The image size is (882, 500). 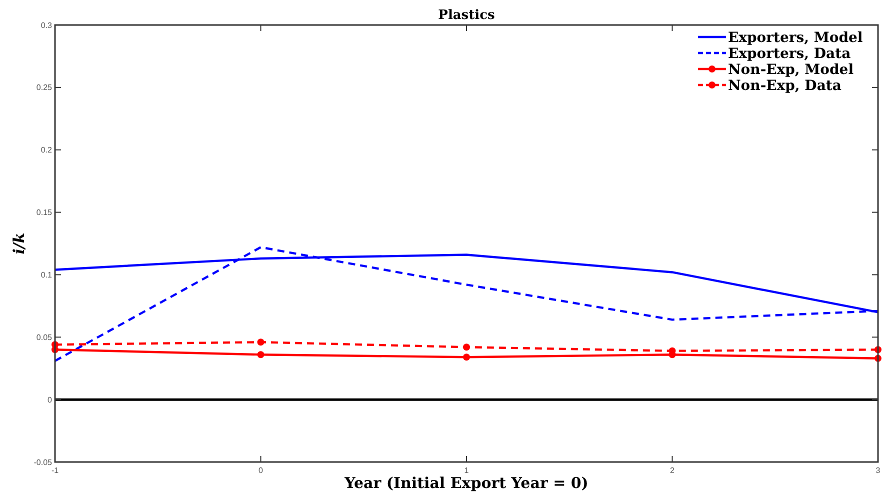 I want to click on x-tick-label: 3, so click(x=878, y=470).